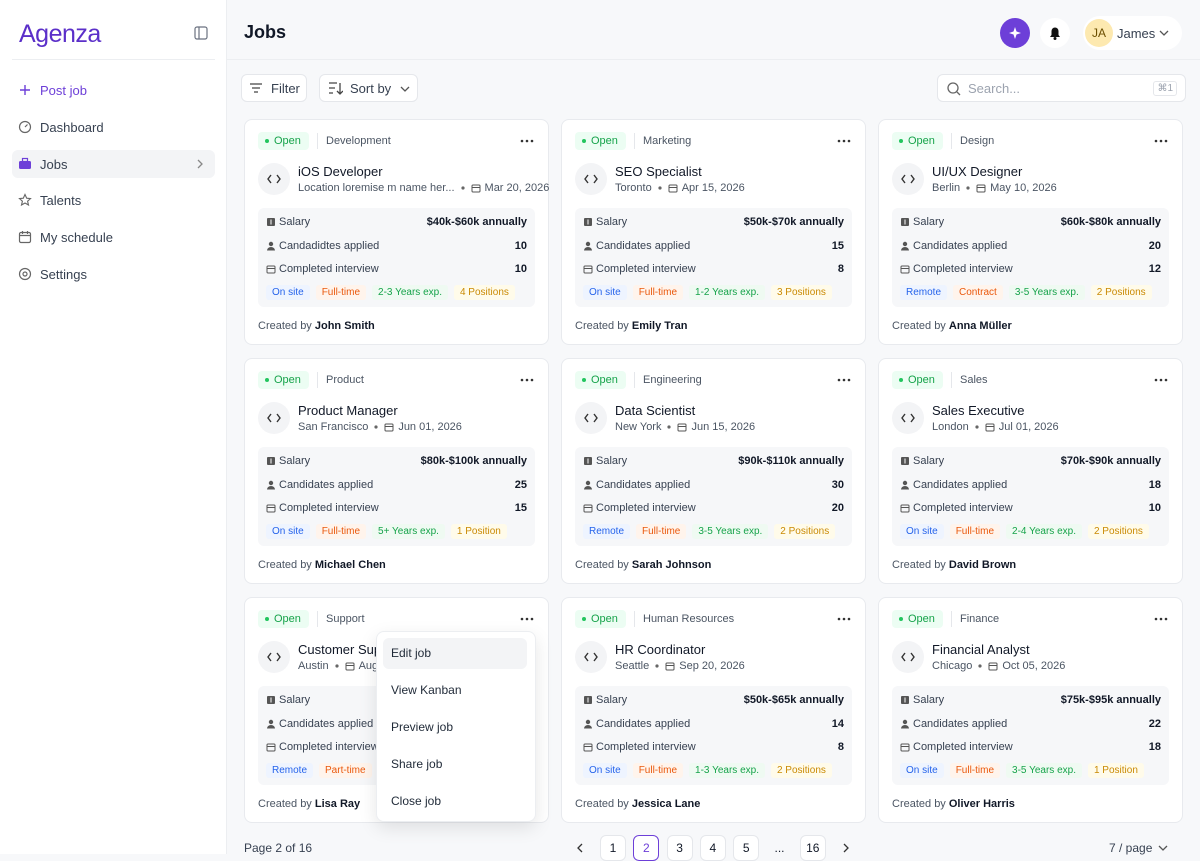 The height and width of the screenshot is (861, 1200). I want to click on detail-row: Salary $80k-$100k annually, so click(396, 461).